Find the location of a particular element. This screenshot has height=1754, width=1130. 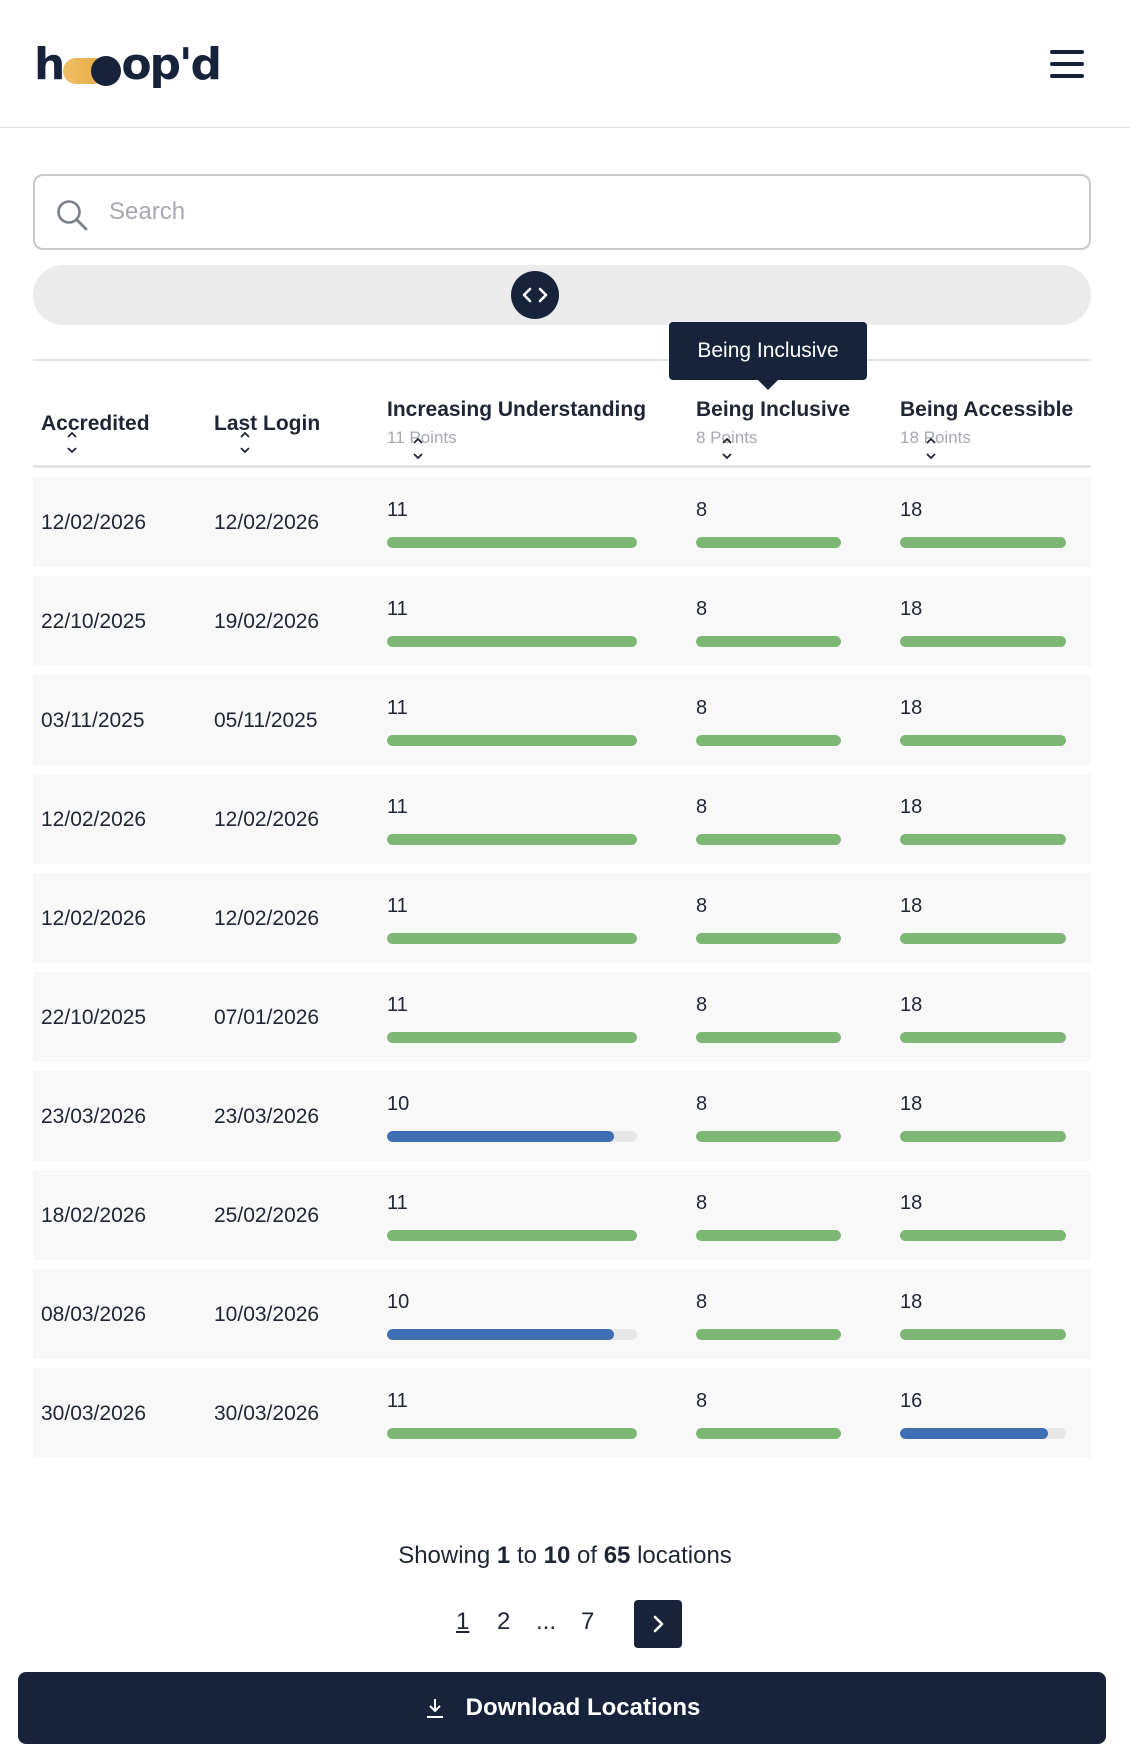

column-title: Being Inclusive is located at coordinates (773, 409).